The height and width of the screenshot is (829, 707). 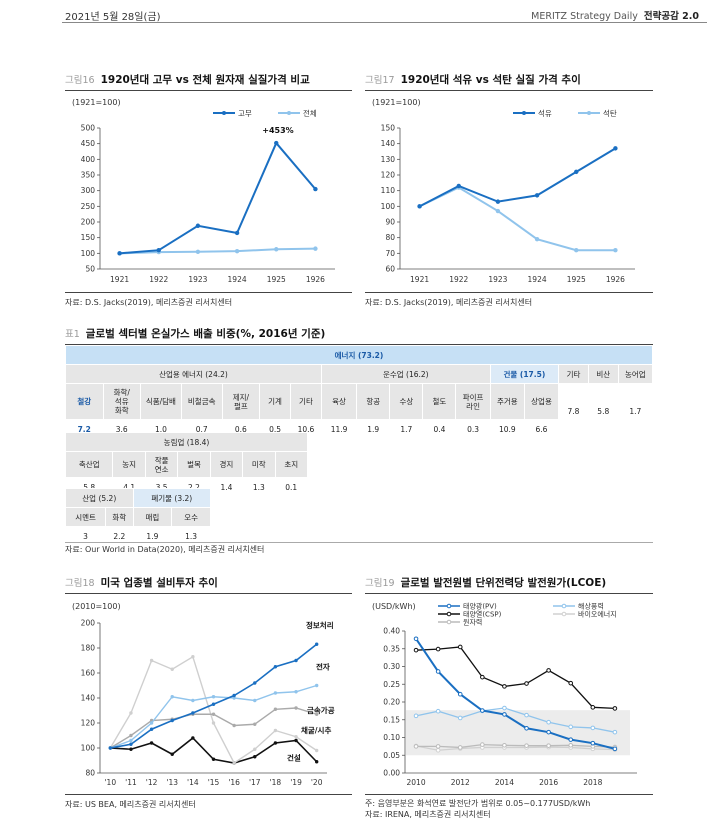 I want to click on fig16-title-text: 1920년대 고무 vs 전체 원자재 실질가격 비교, so click(x=205, y=80).